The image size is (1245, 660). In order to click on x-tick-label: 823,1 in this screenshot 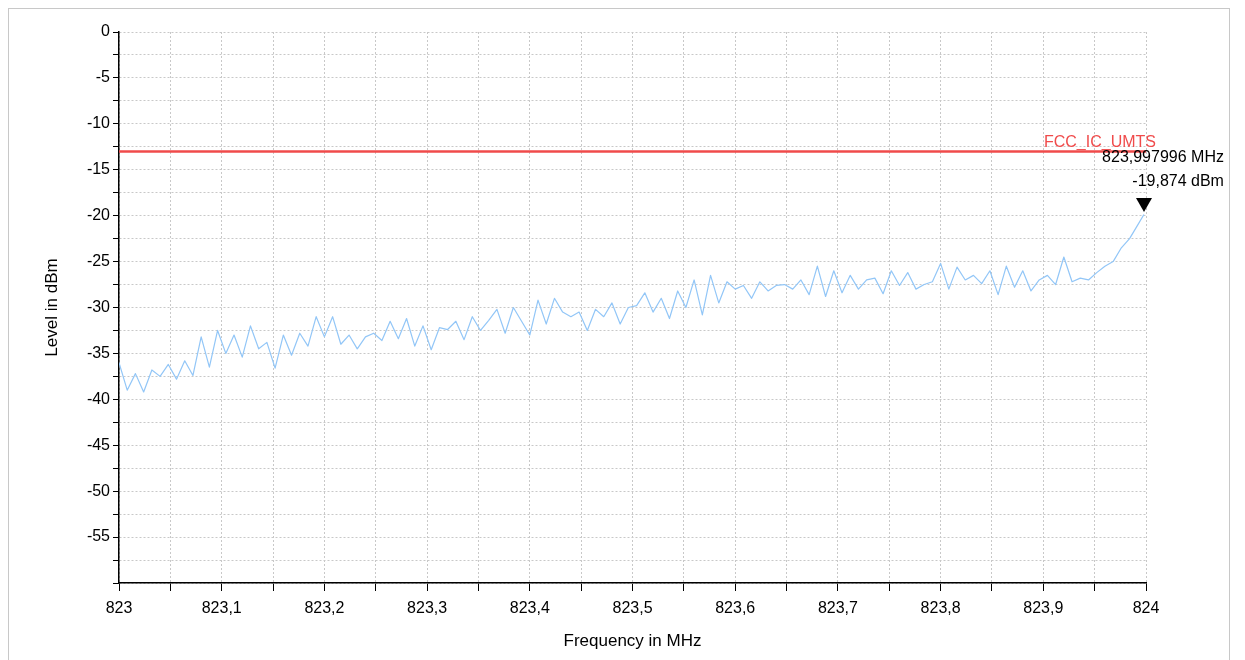, I will do `click(221, 608)`.